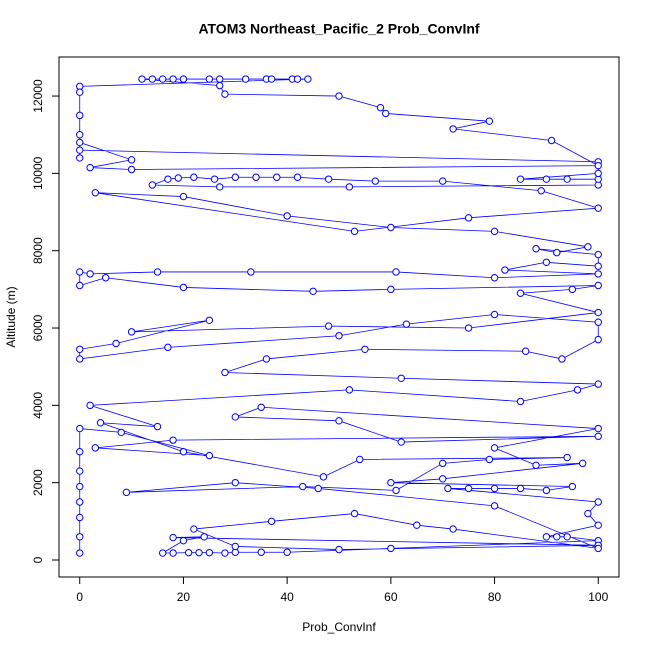  Describe the element at coordinates (338, 29) in the screenshot. I see `chart-title: ATOM3 Northeast_Pacific_2 Prob_ConvInf` at that location.